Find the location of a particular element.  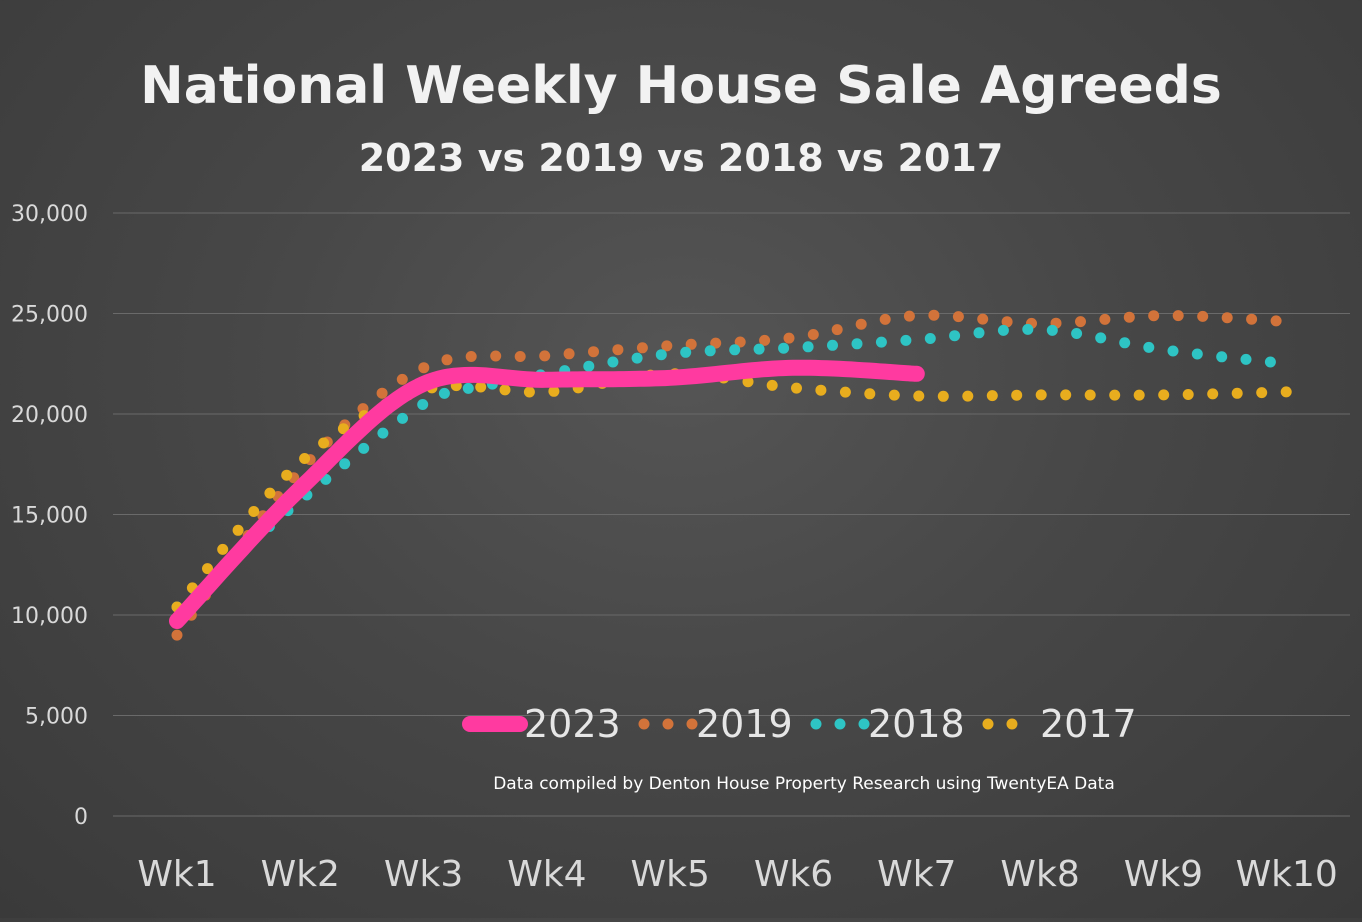

x-axis-ticks: Wk1 Wk2 Wk3 Wk4 Wk5 Wk6 Wk7 Wk8 Wk9 Wk10 is located at coordinates (737, 874).